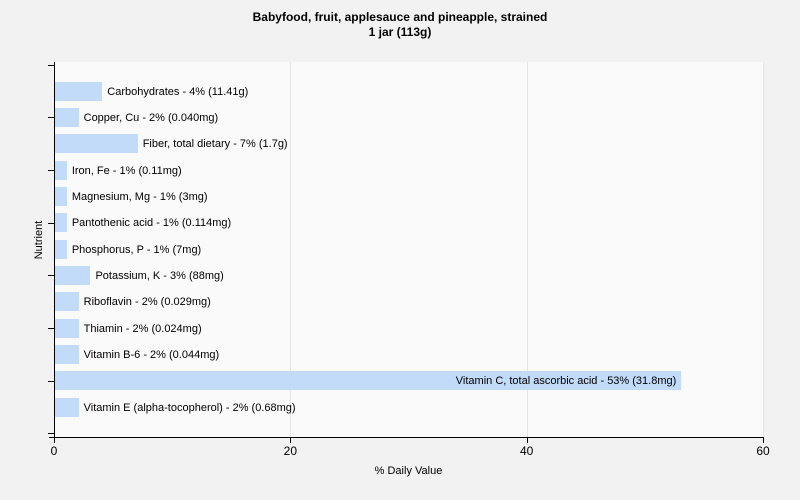 The image size is (800, 500). I want to click on x-tick-label: 0, so click(54, 451).